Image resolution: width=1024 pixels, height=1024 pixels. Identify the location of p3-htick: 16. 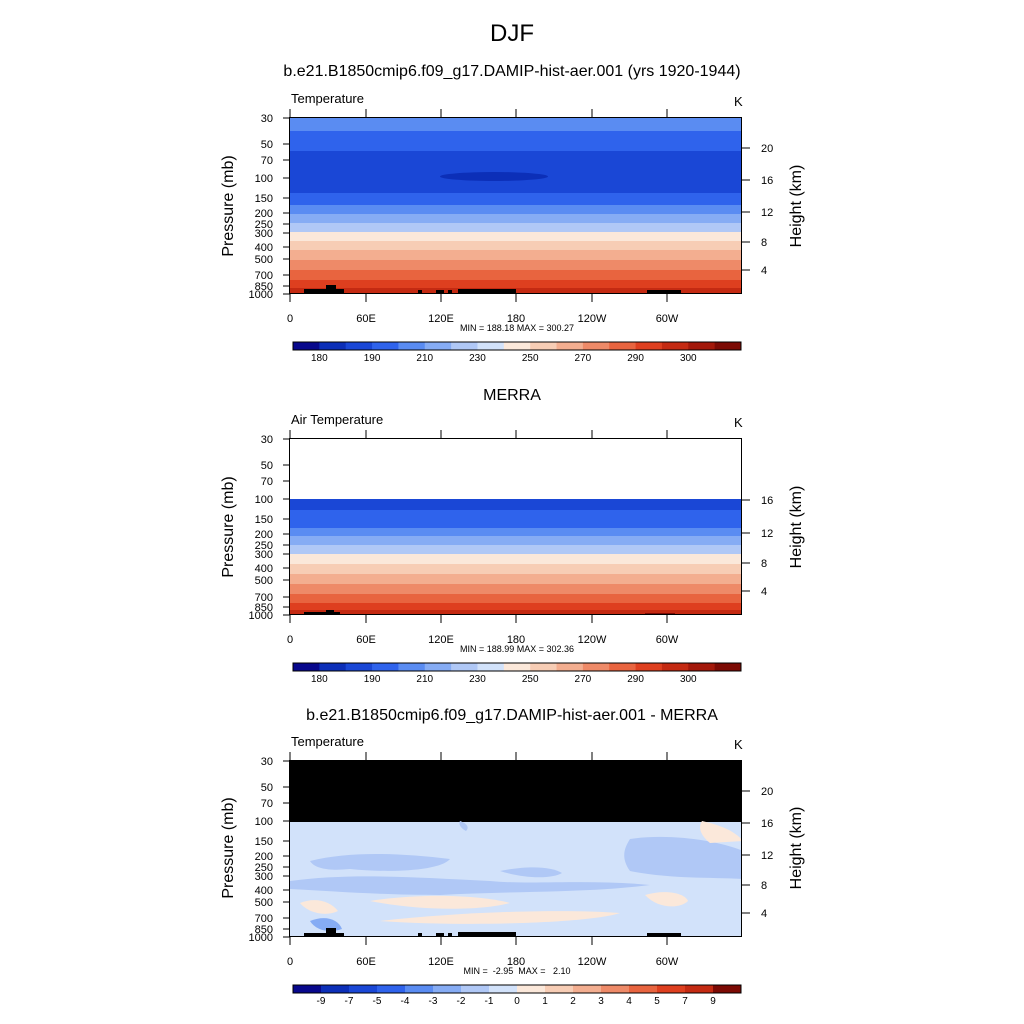
(767, 824).